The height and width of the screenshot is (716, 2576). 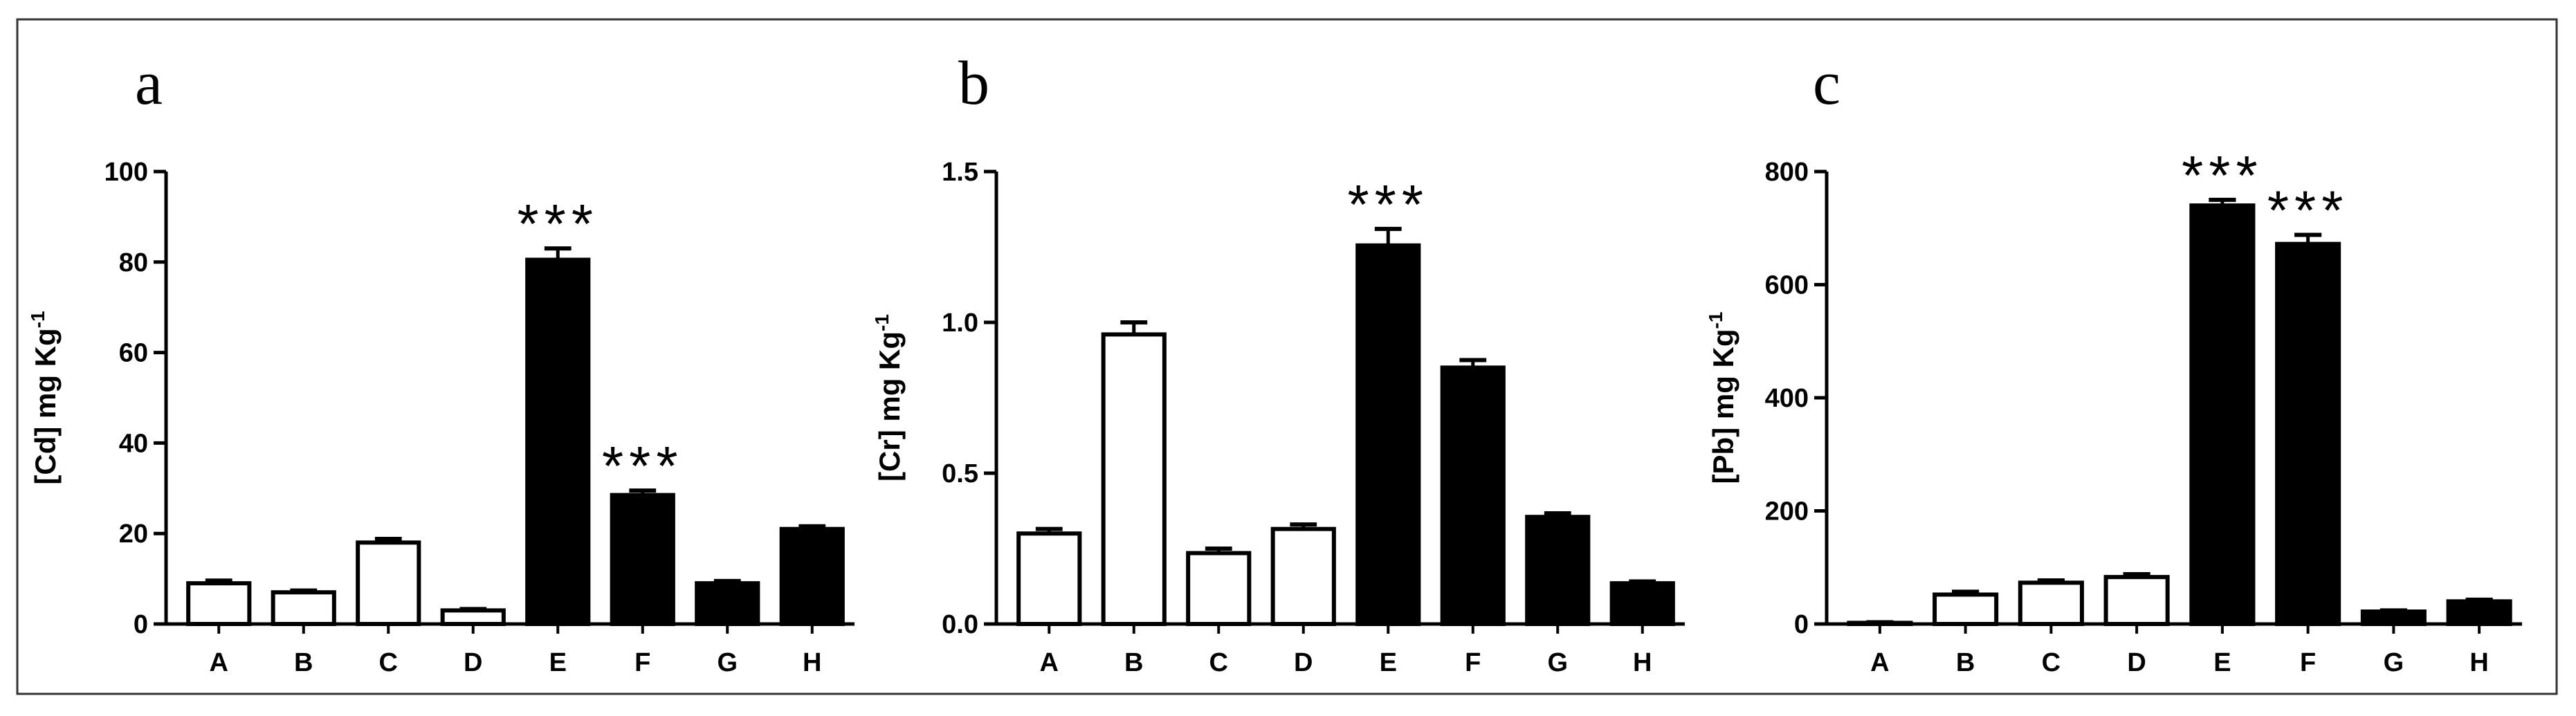 I want to click on y-tick-label: 800, so click(x=1787, y=173).